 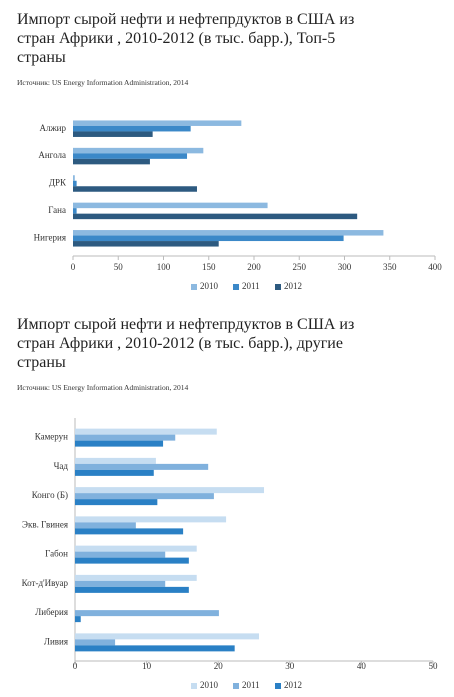 I want to click on x-tick-label: 20, so click(x=219, y=666).